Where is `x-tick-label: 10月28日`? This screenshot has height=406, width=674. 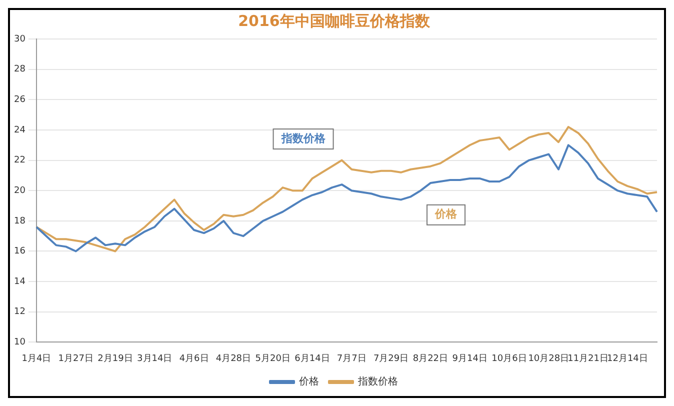
x-tick-label: 10月28日 is located at coordinates (549, 359).